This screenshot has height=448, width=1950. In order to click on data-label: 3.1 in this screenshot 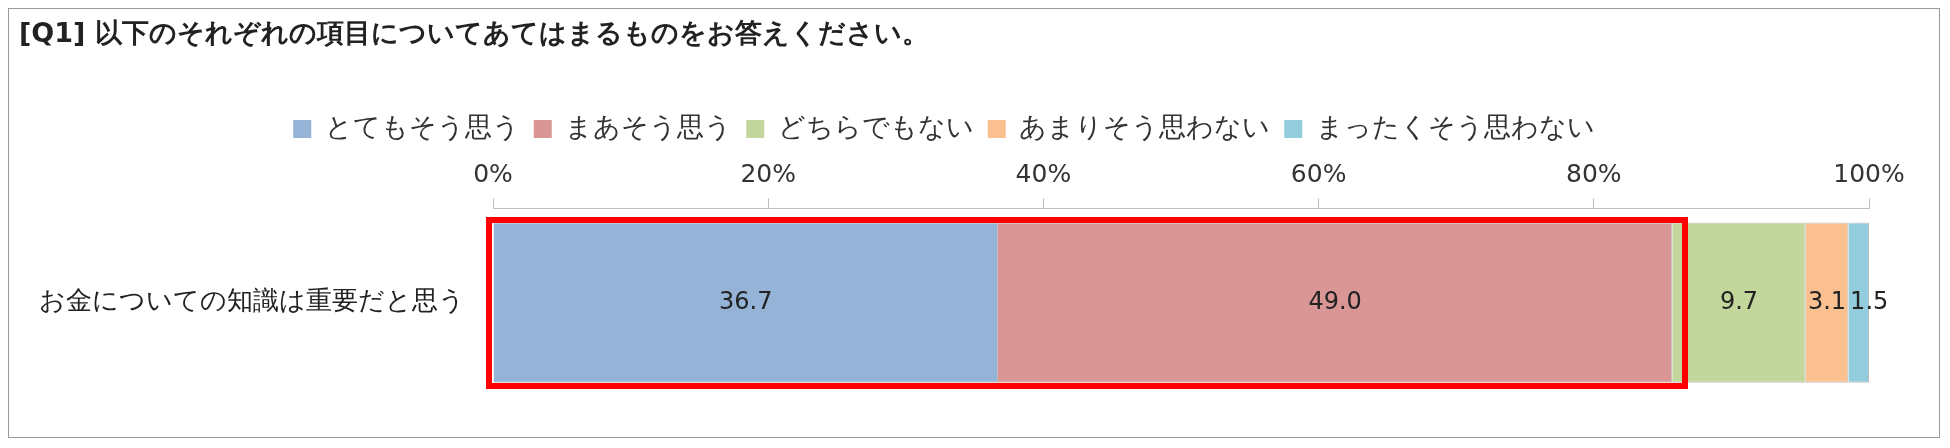, I will do `click(1827, 300)`.